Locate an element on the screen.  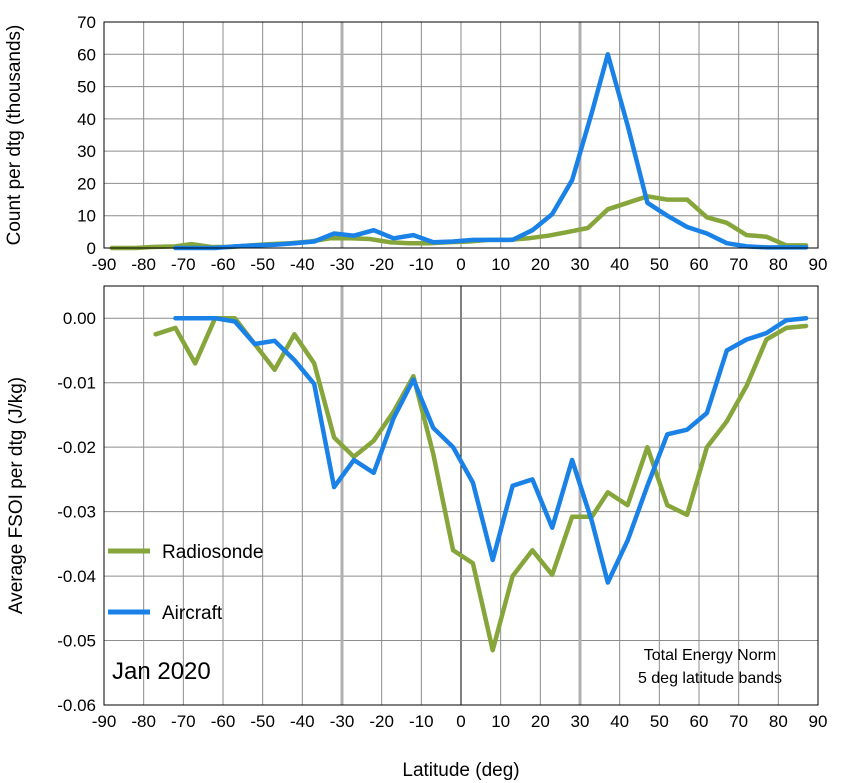
y-tick-label: 60 is located at coordinates (86, 54).